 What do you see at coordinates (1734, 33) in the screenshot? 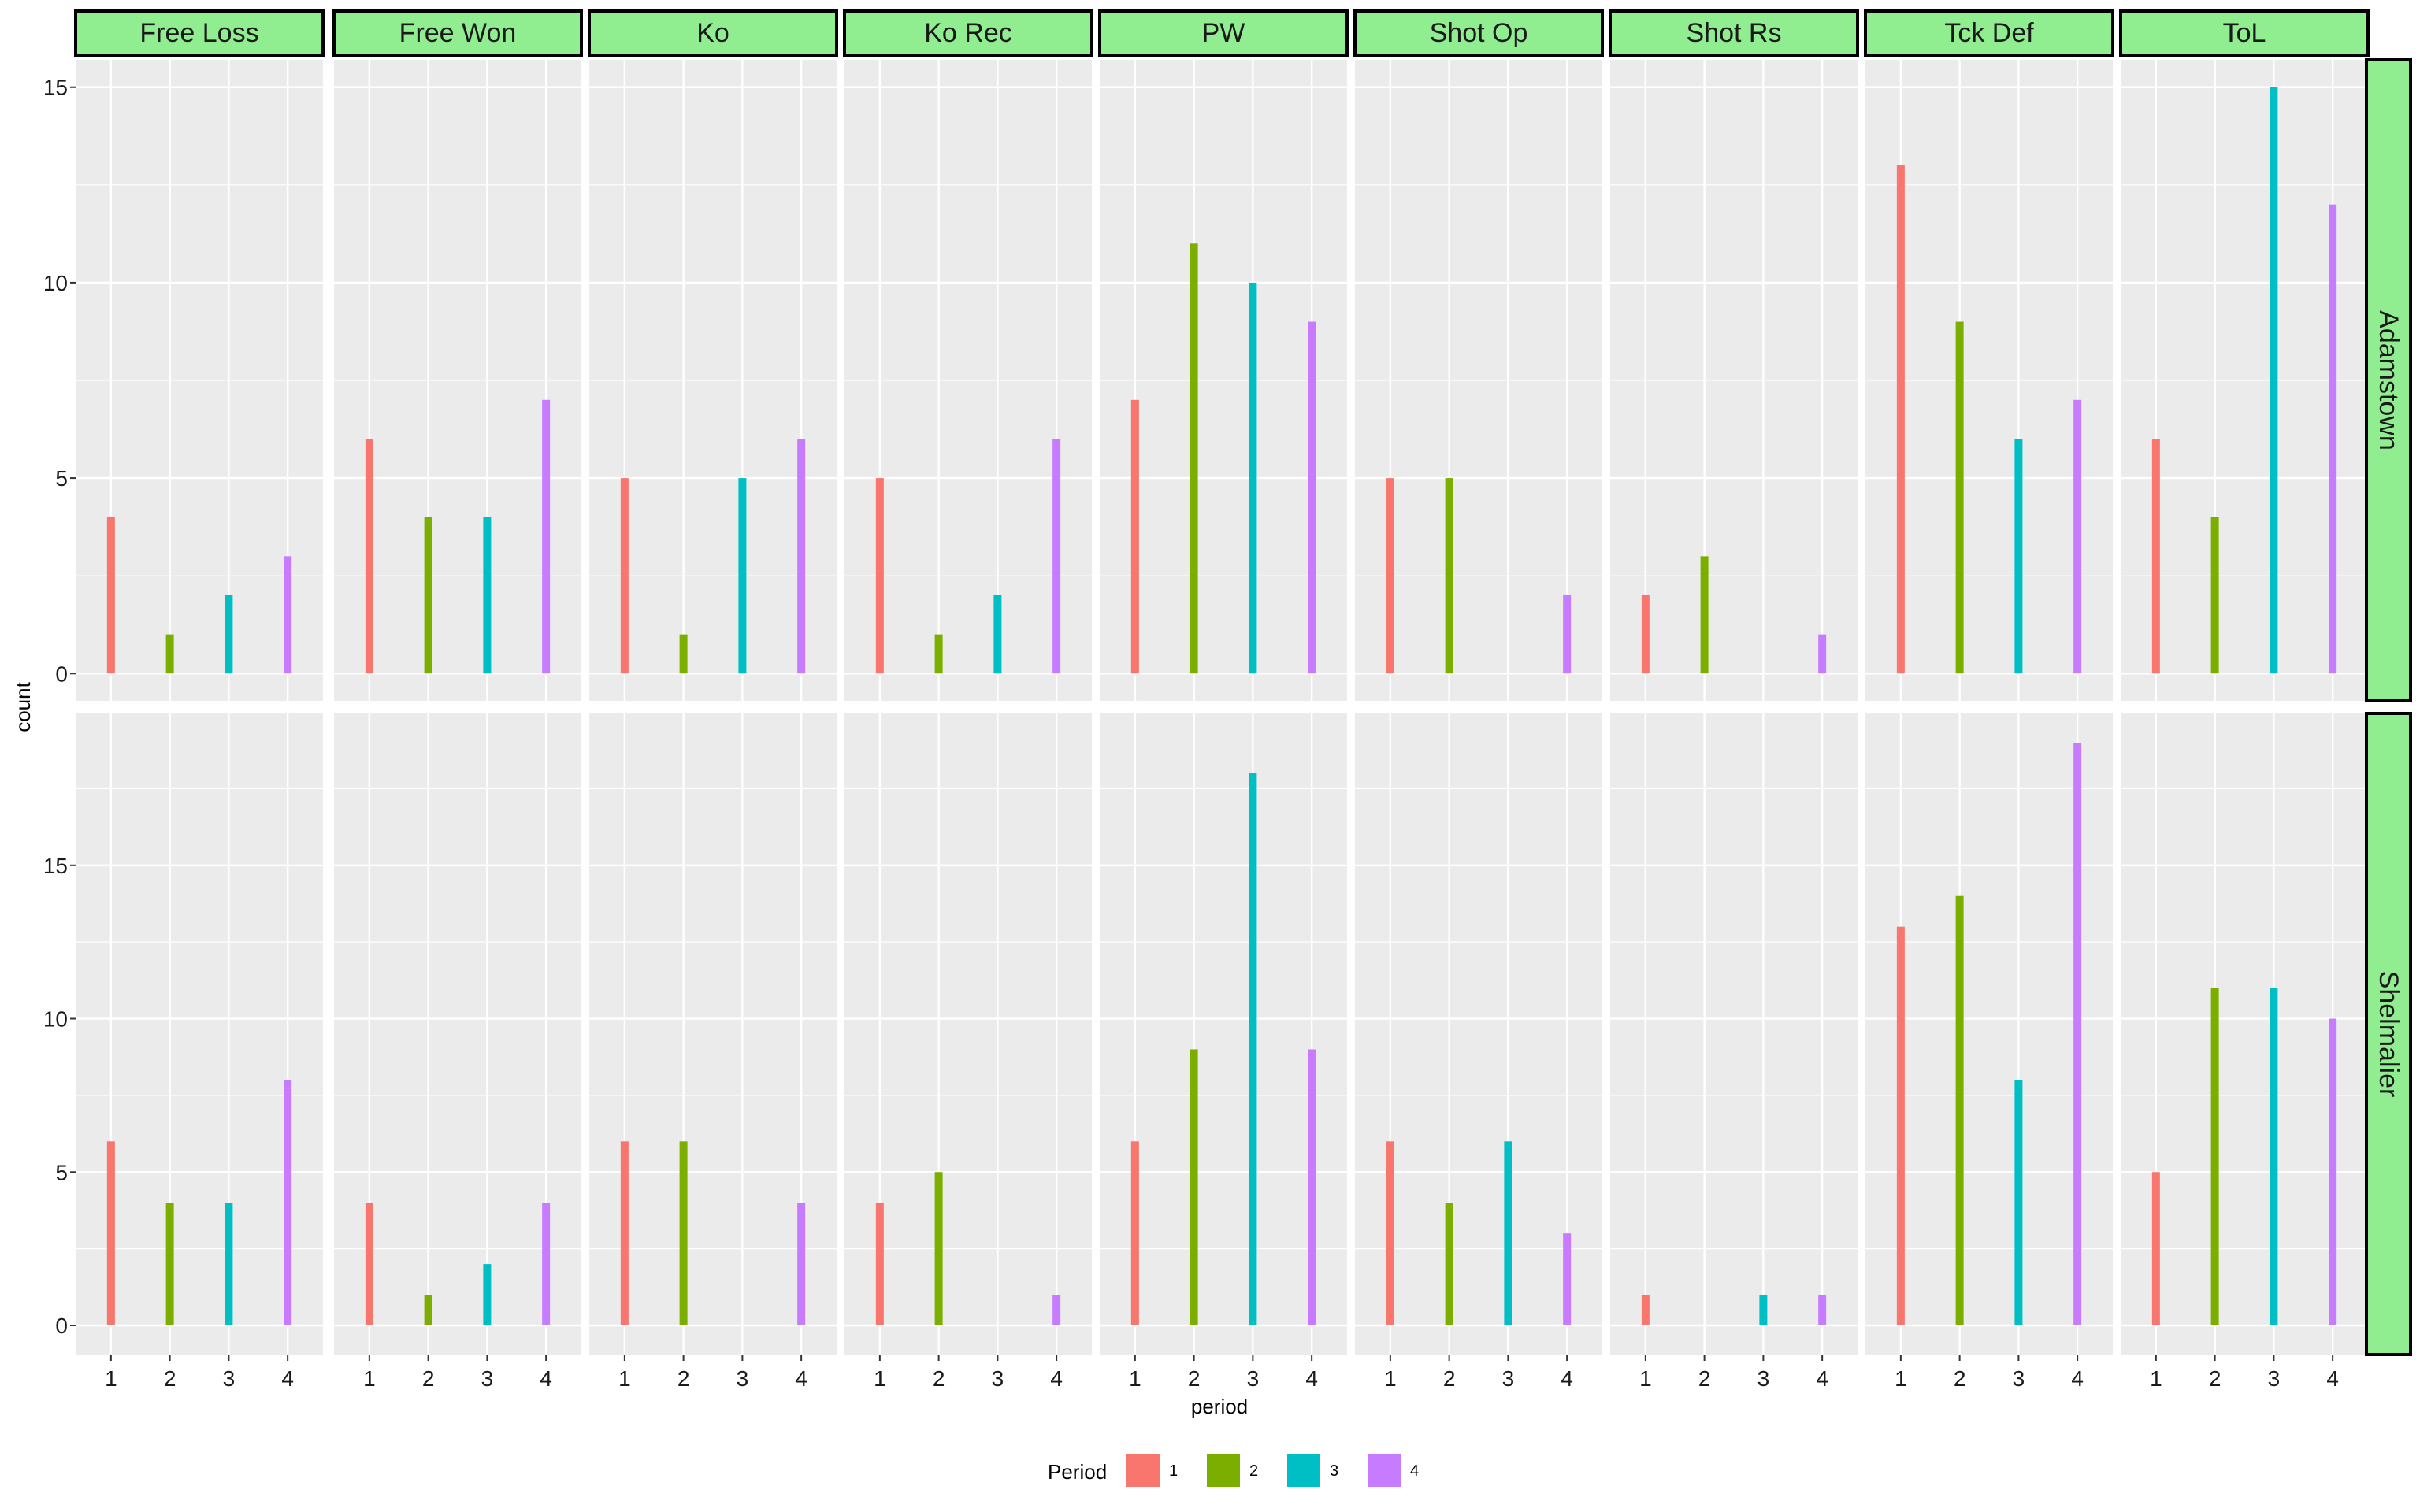
I see `col-strip-shot-rs: Shot Rs` at bounding box center [1734, 33].